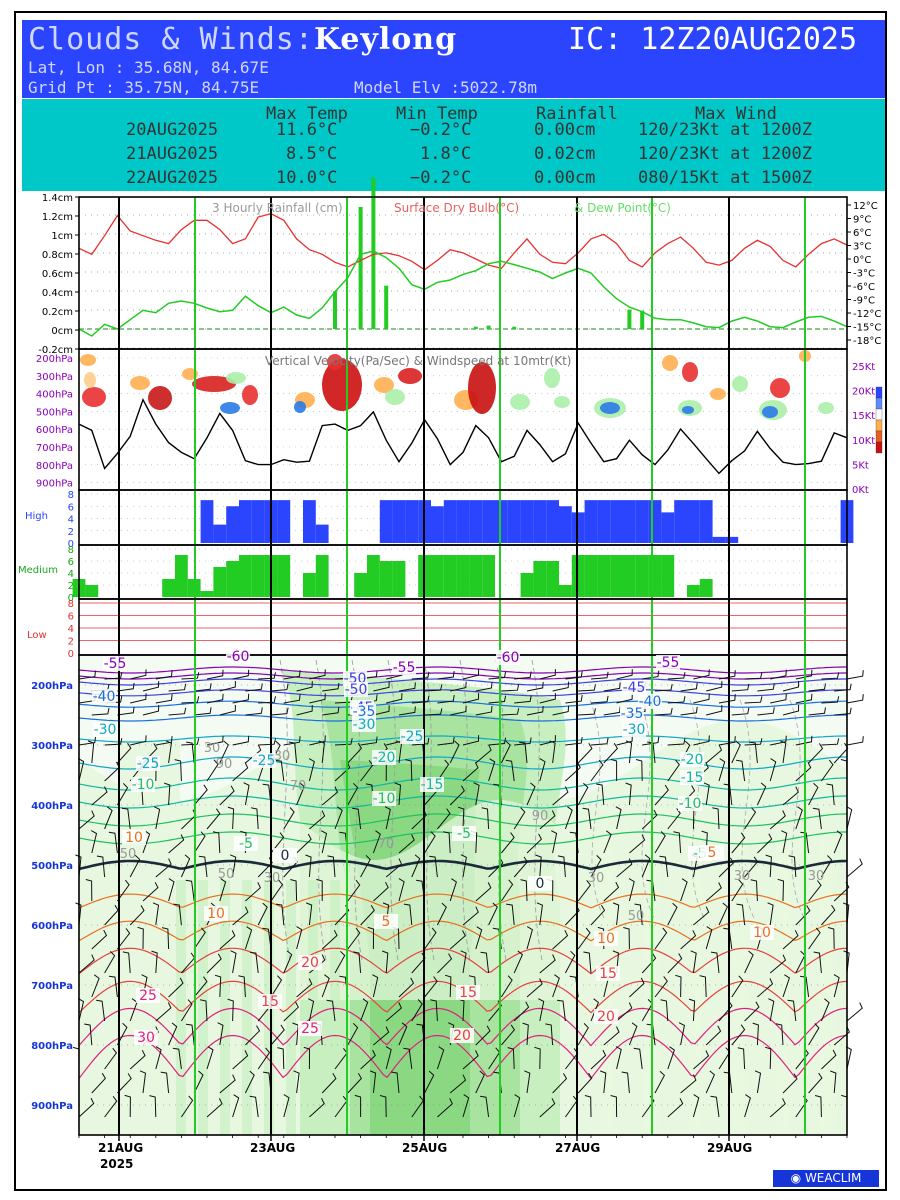  Describe the element at coordinates (172, 130) in the screenshot. I see `row-date: 20AUG2025` at that location.